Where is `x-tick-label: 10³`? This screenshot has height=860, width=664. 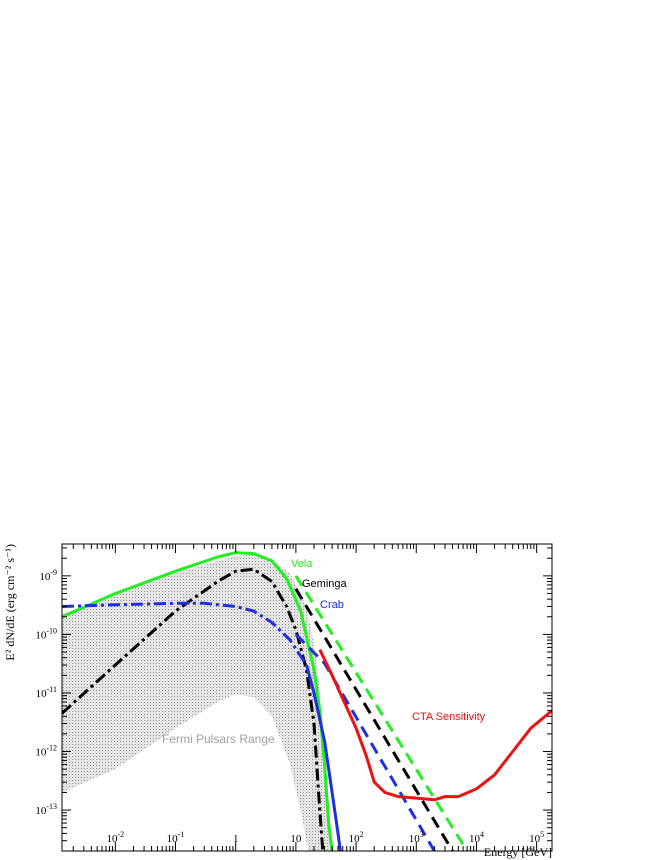 x-tick-label: 10³ is located at coordinates (416, 837).